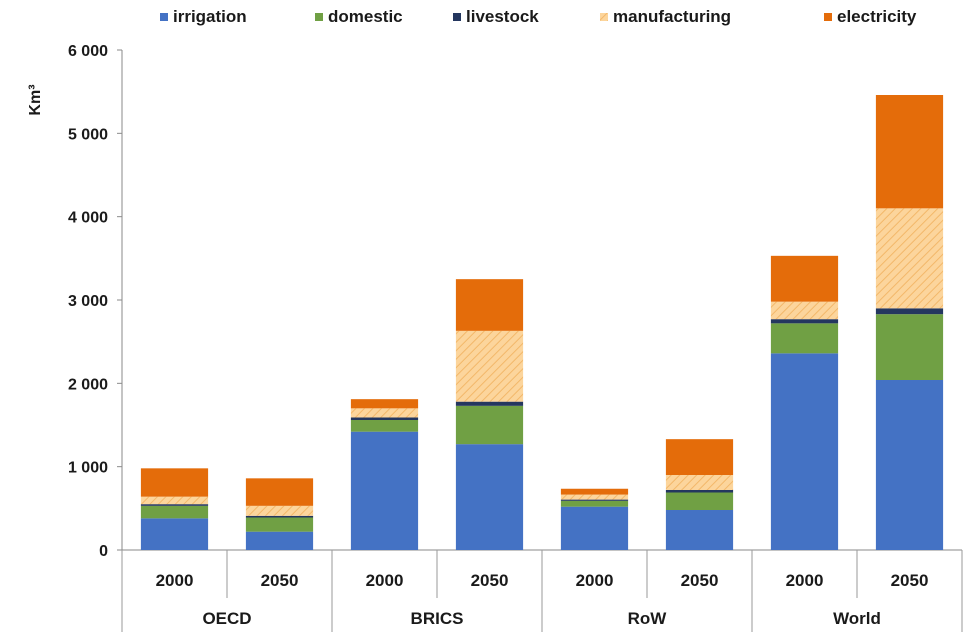  Describe the element at coordinates (88, 301) in the screenshot. I see `y-tick-label: 3 000` at that location.